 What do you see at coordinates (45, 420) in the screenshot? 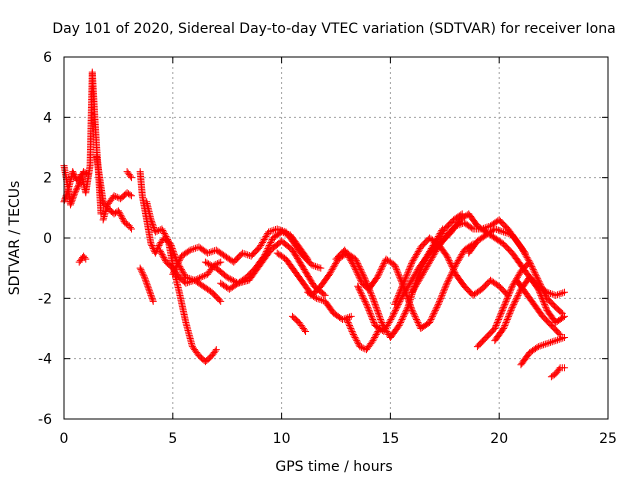
I see `y-tick-label: -6` at bounding box center [45, 420].